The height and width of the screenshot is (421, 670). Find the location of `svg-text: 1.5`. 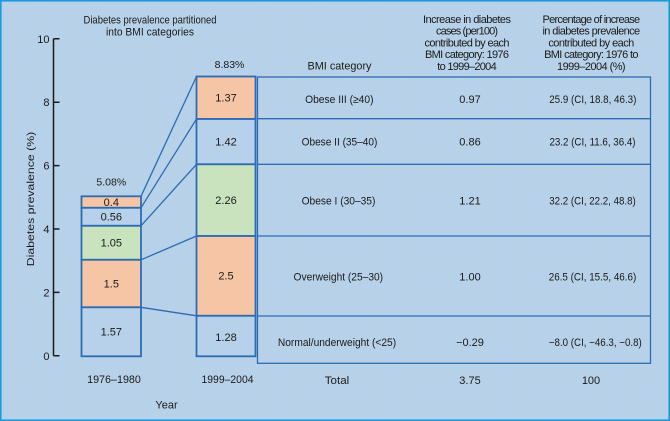

svg-text: 1.5 is located at coordinates (111, 284).